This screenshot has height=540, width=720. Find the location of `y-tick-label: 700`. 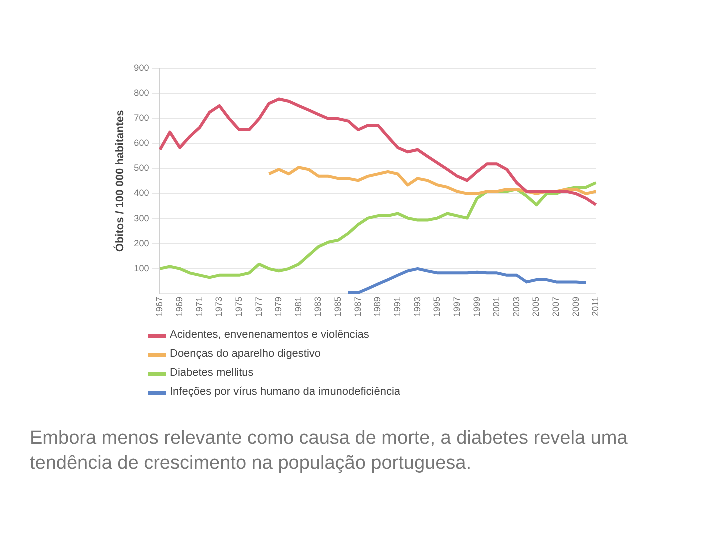

y-tick-label: 700 is located at coordinates (142, 118).